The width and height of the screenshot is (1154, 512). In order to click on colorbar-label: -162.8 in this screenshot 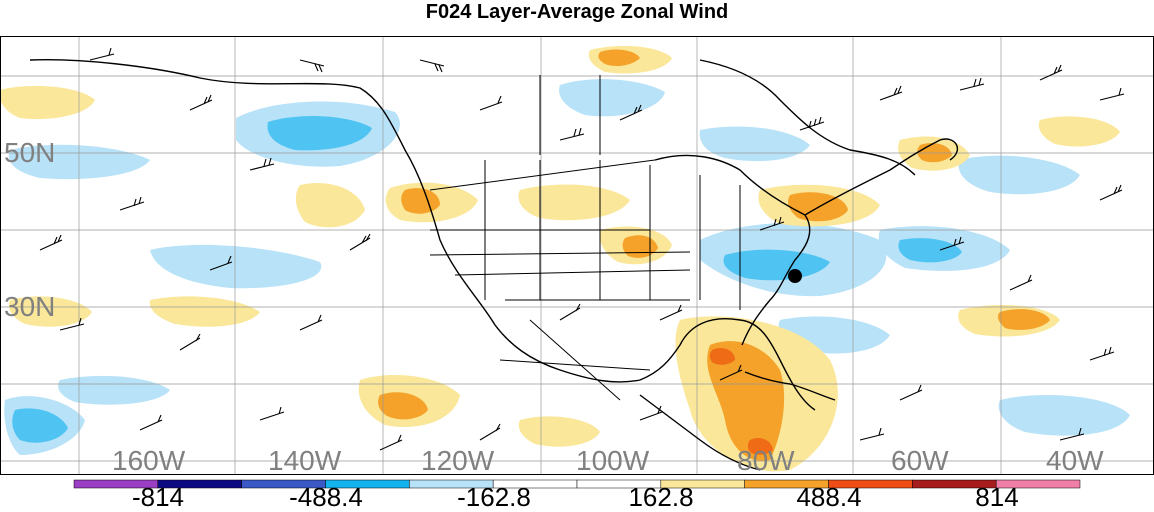, I will do `click(494, 497)`.